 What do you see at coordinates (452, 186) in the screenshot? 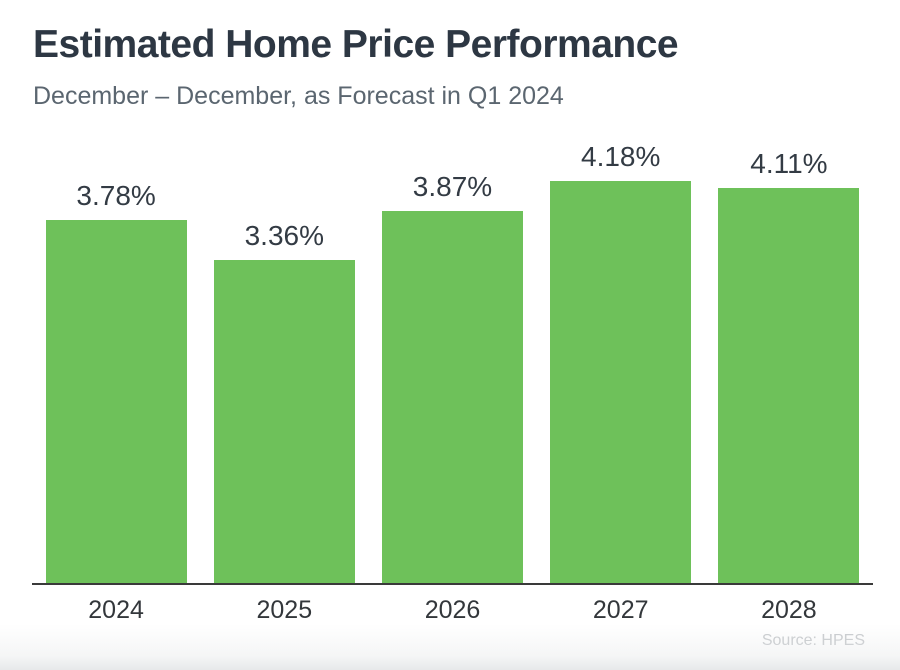
I see `bar-value-label: 3.87%` at bounding box center [452, 186].